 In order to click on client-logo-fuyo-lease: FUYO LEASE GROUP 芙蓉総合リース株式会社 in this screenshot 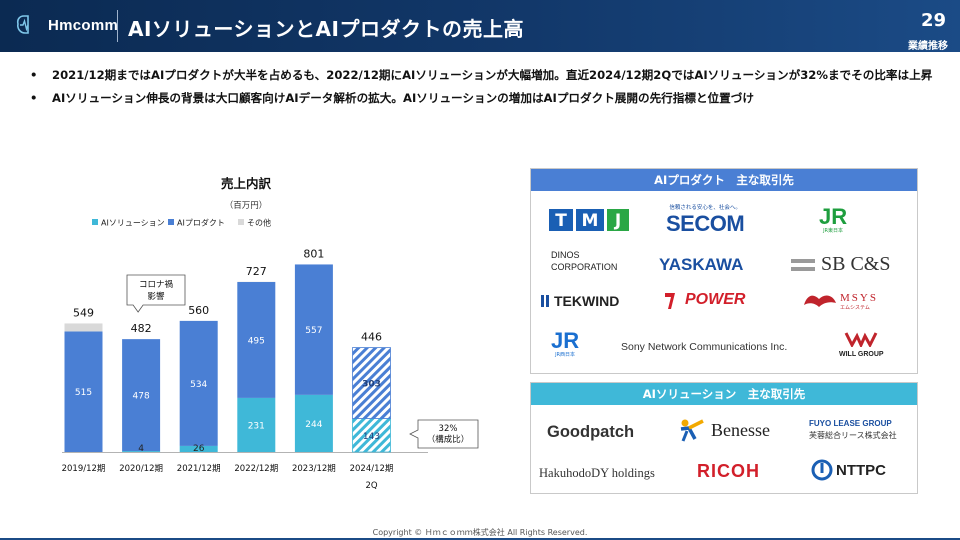, I will do `click(853, 430)`.